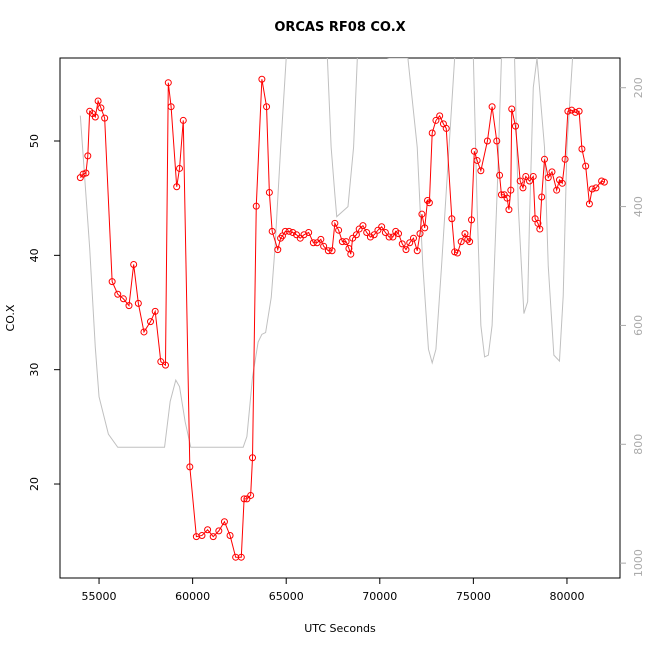 The image size is (650, 654). Describe the element at coordinates (638, 206) in the screenshot. I see `y2-tick-label: 400` at that location.